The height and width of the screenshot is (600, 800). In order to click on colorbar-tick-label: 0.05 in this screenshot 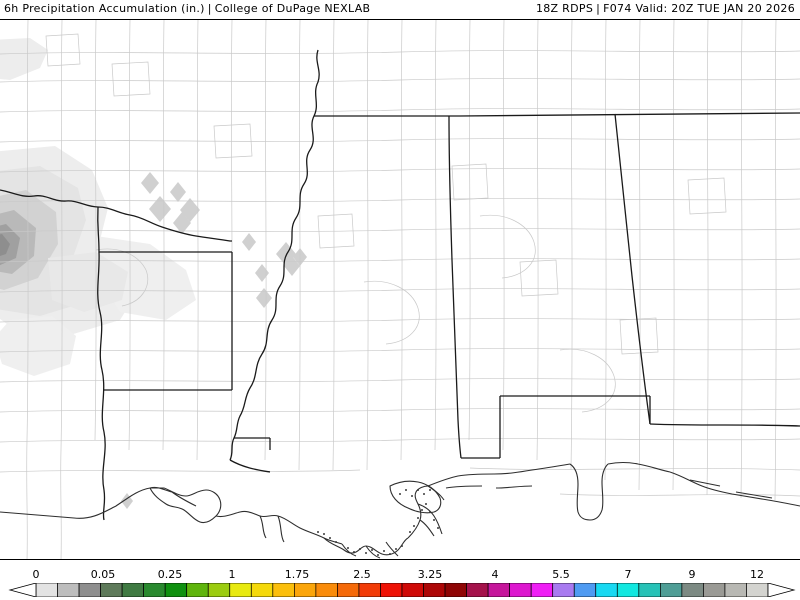, I will do `click(103, 574)`.